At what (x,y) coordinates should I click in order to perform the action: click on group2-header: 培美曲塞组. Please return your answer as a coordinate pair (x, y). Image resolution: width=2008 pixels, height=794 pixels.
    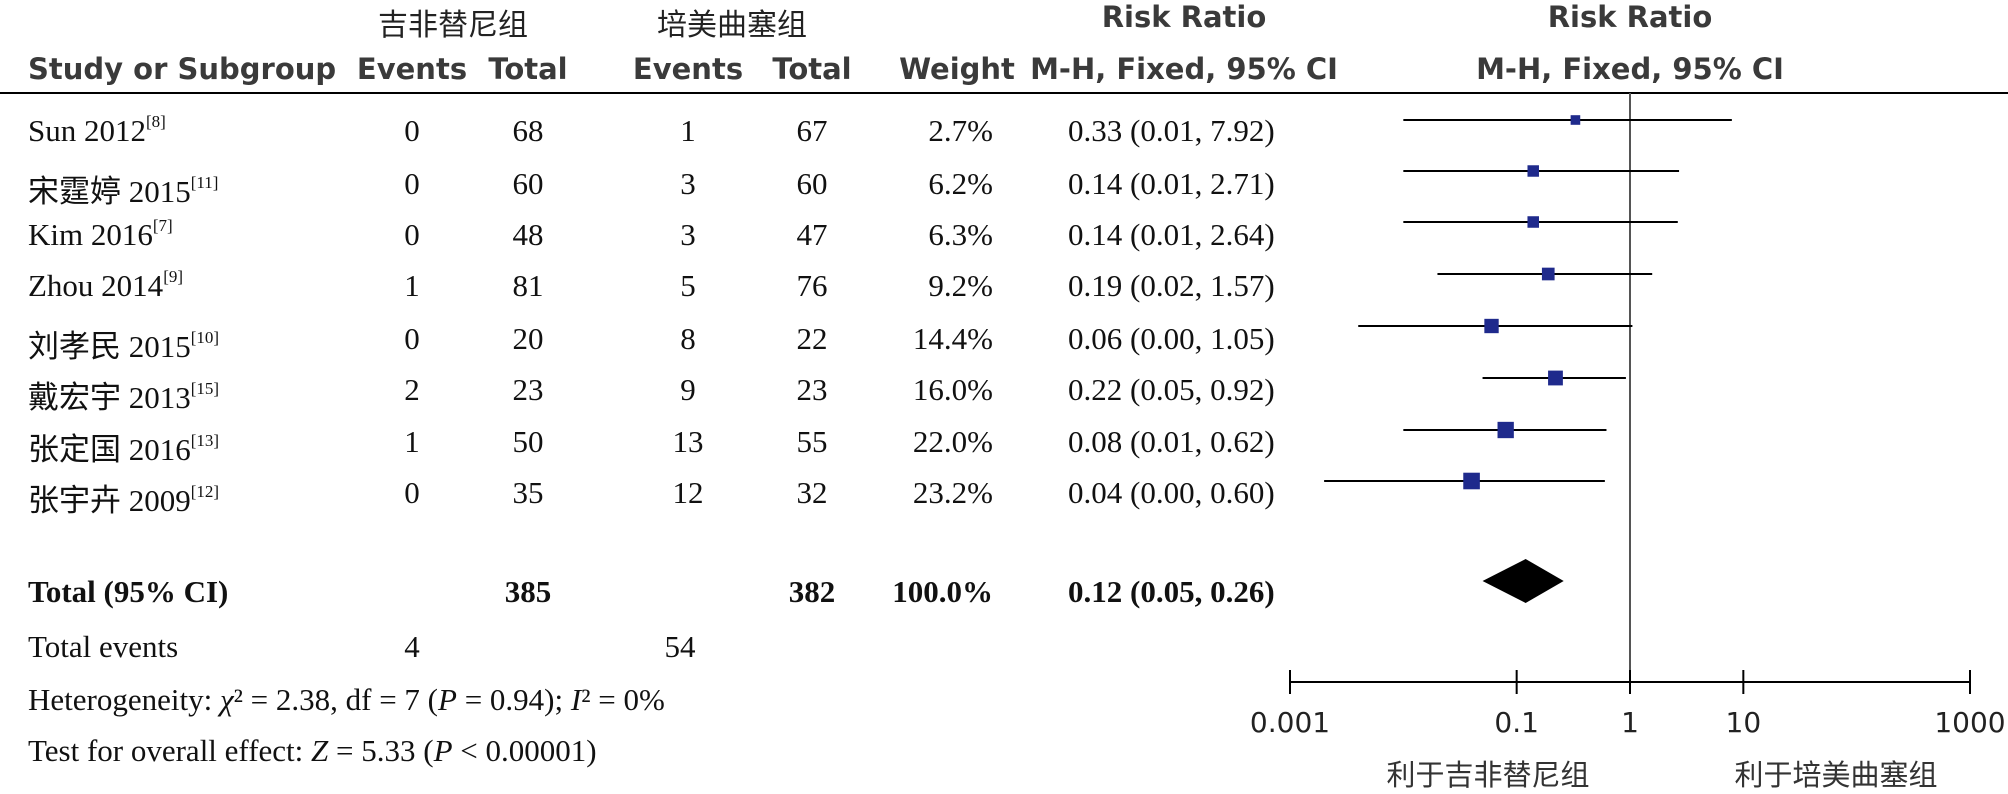
    Looking at the image, I should click on (732, 25).